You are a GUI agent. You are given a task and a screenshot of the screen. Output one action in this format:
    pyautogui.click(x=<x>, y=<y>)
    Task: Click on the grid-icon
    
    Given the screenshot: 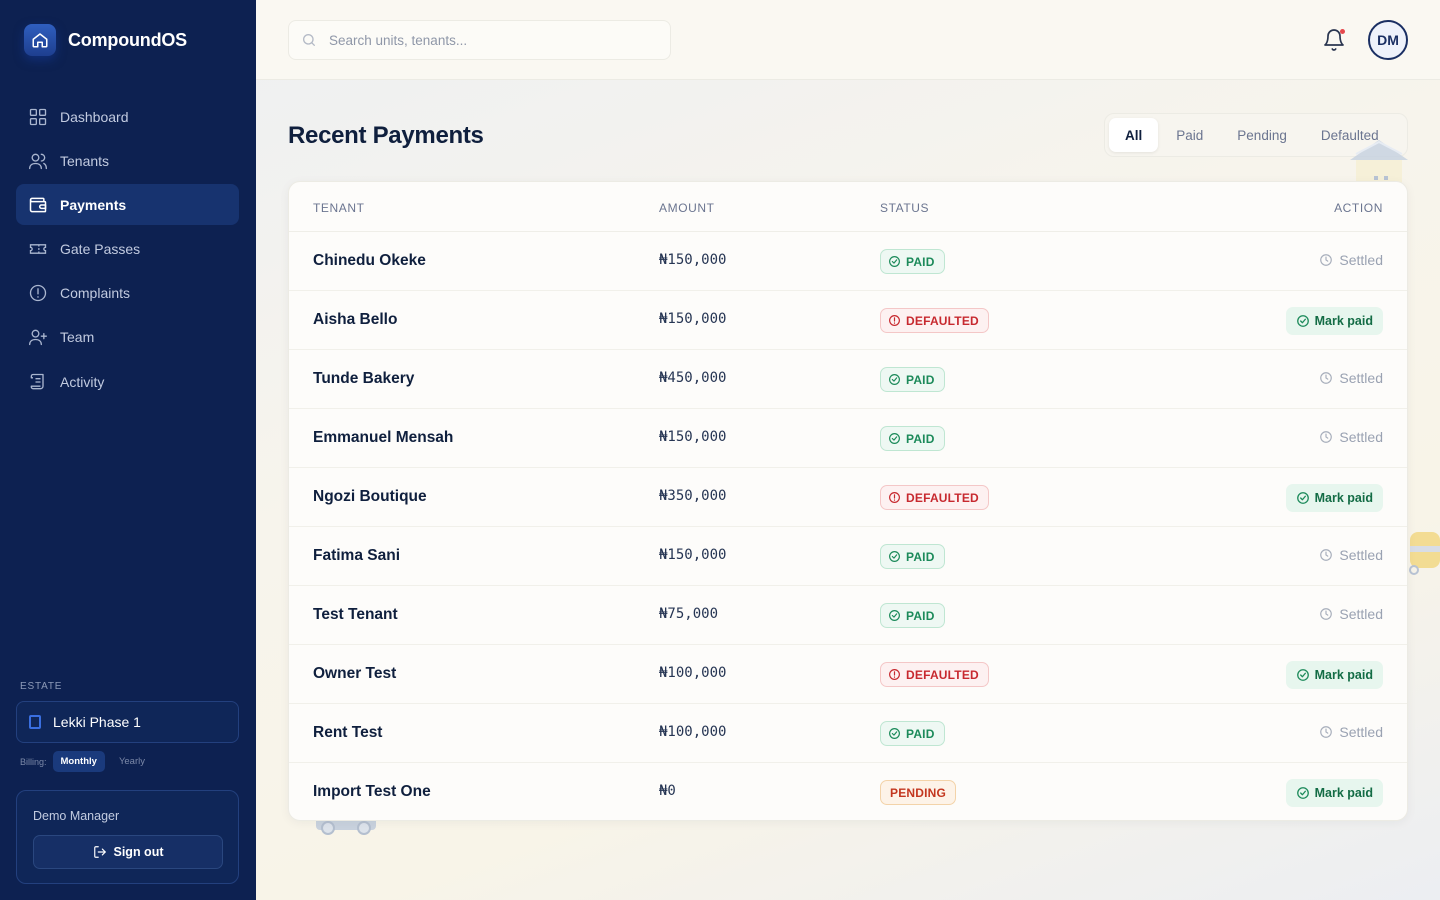 What is the action you would take?
    pyautogui.click(x=38, y=116)
    